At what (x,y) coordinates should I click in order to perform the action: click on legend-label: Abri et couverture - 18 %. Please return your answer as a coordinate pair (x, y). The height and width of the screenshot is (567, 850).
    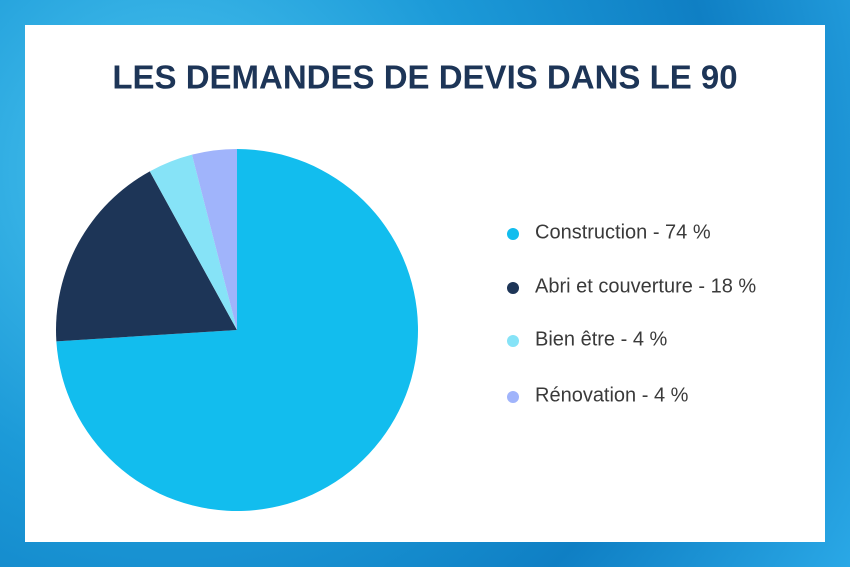
    Looking at the image, I should click on (645, 286).